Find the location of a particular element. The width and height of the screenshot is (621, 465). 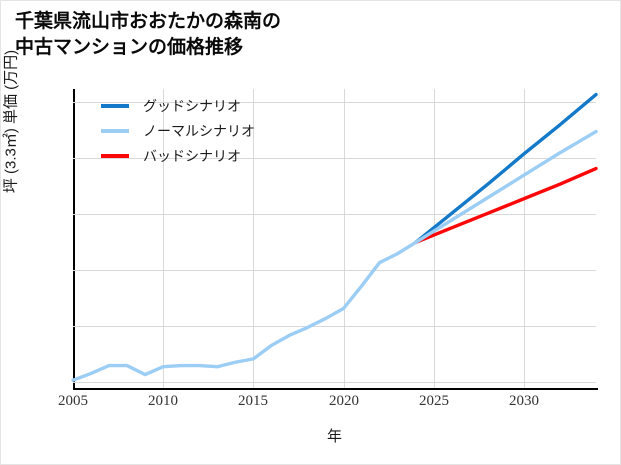

legend-item-label: ノーマルシナリオ is located at coordinates (199, 130).